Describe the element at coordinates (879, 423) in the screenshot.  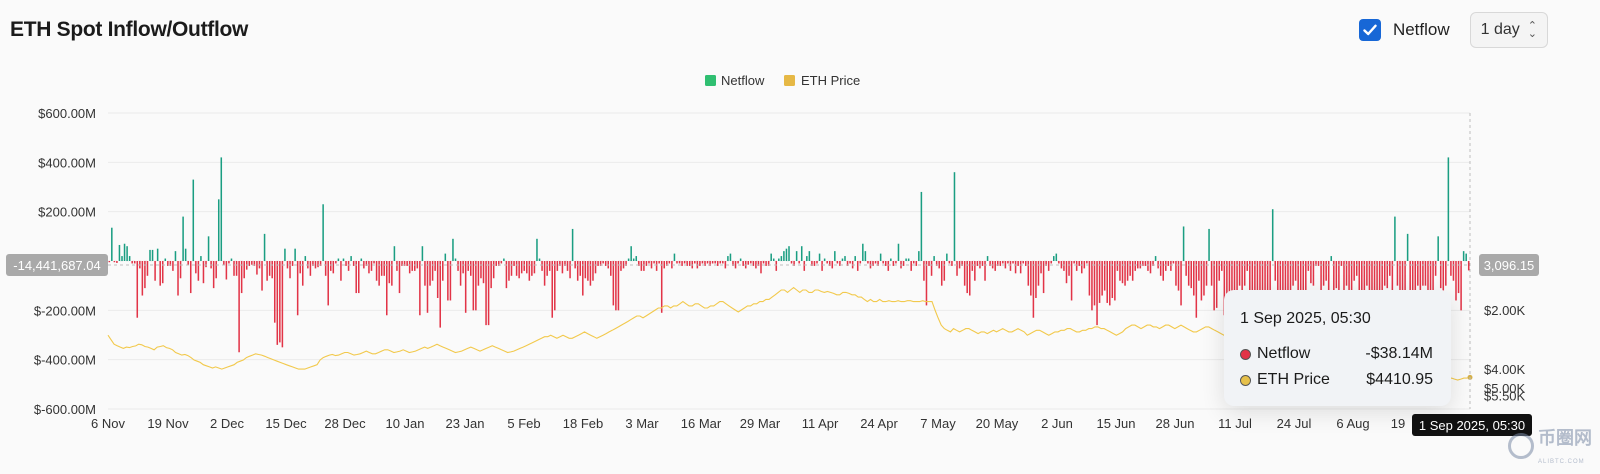
I see `x-tick-label: 24 Apr` at that location.